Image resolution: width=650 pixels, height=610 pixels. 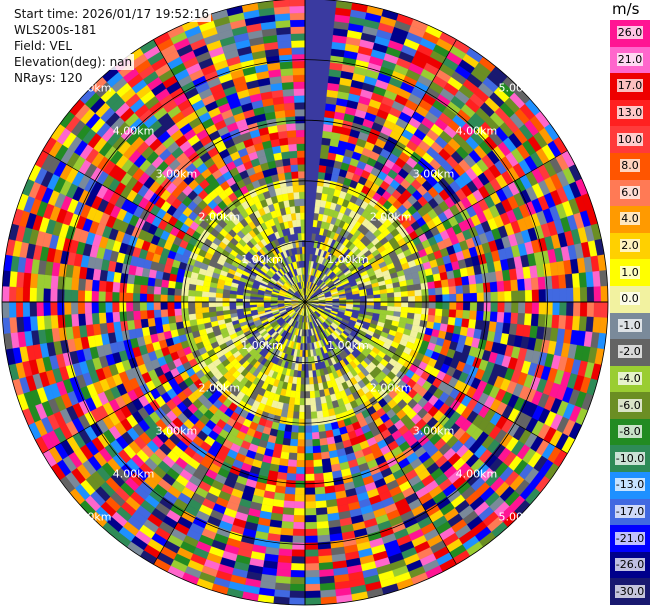 What do you see at coordinates (630, 272) in the screenshot?
I see `colorbar-tick-label: 1.0` at bounding box center [630, 272].